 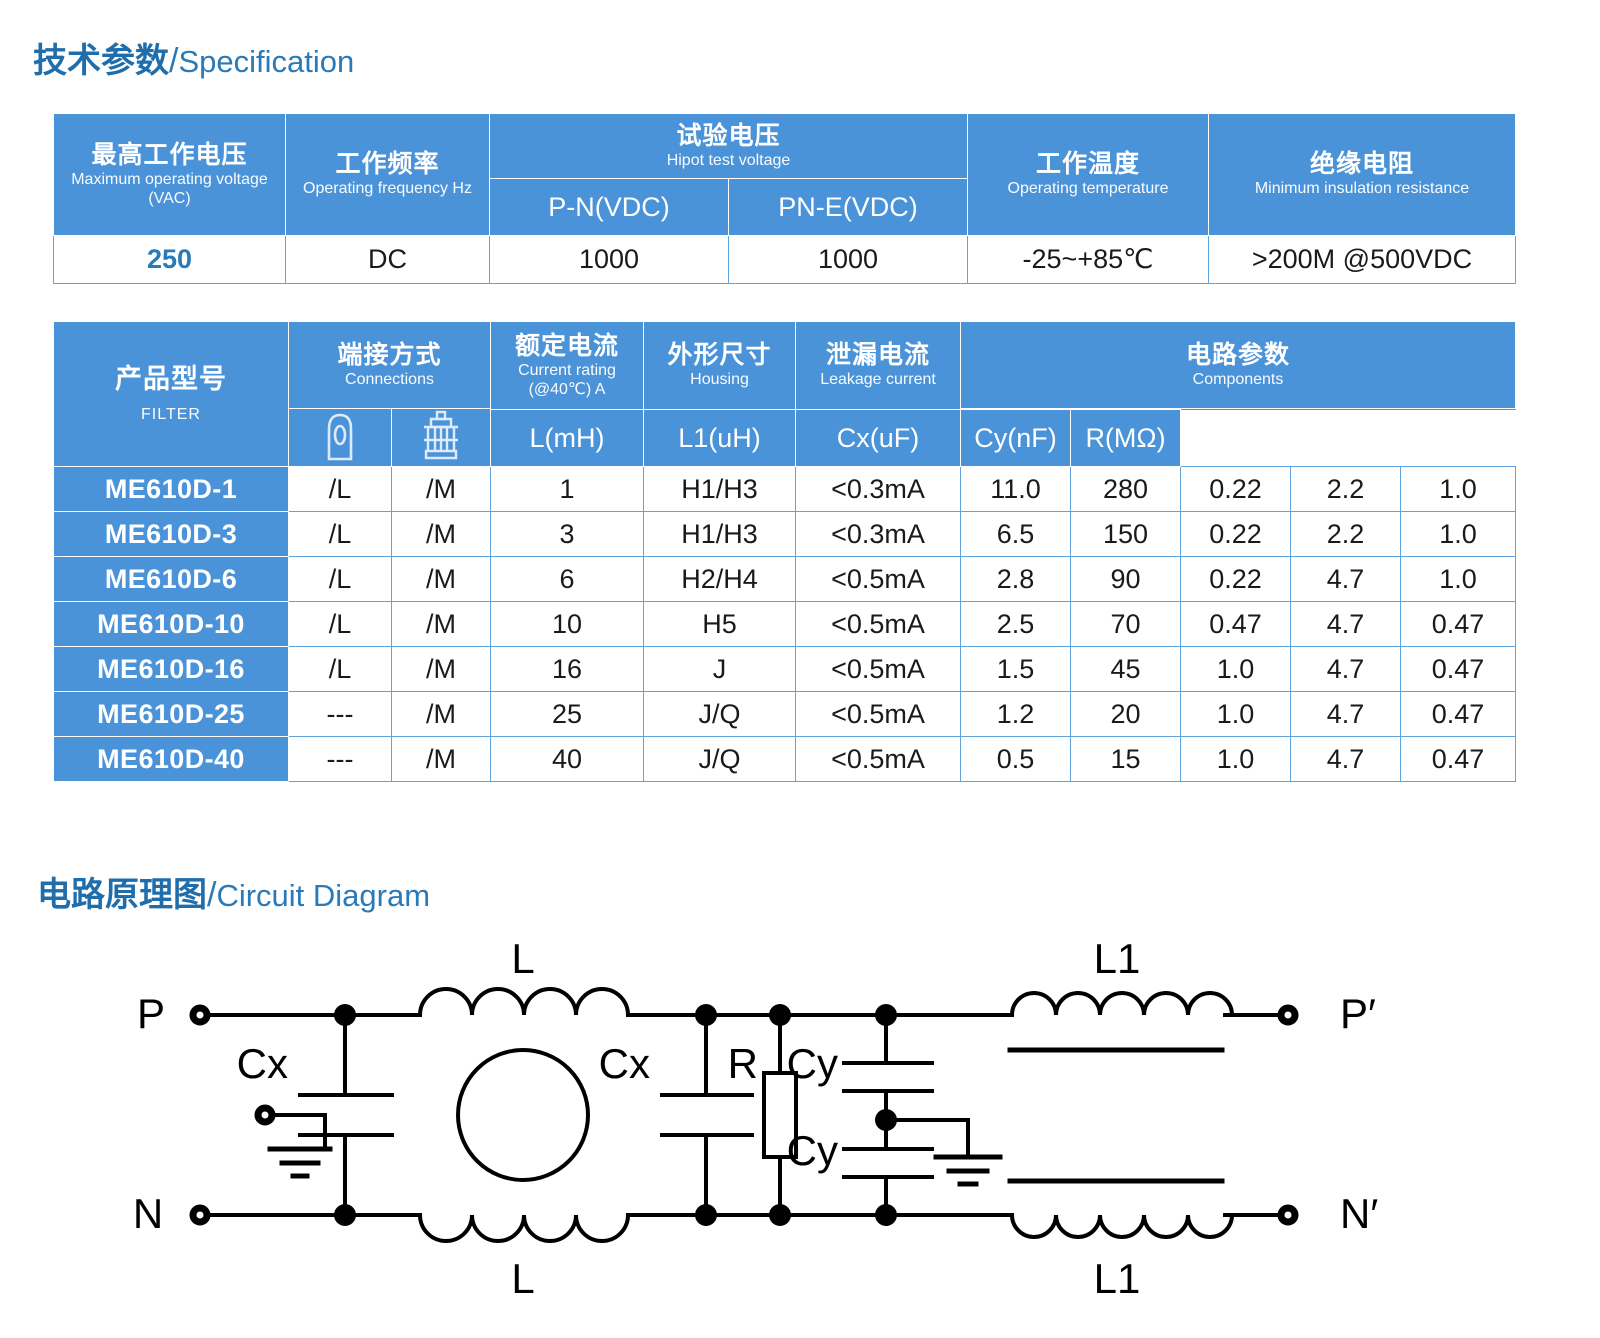 What do you see at coordinates (848, 259) in the screenshot?
I see `value-hipot-pne: 1000` at bounding box center [848, 259].